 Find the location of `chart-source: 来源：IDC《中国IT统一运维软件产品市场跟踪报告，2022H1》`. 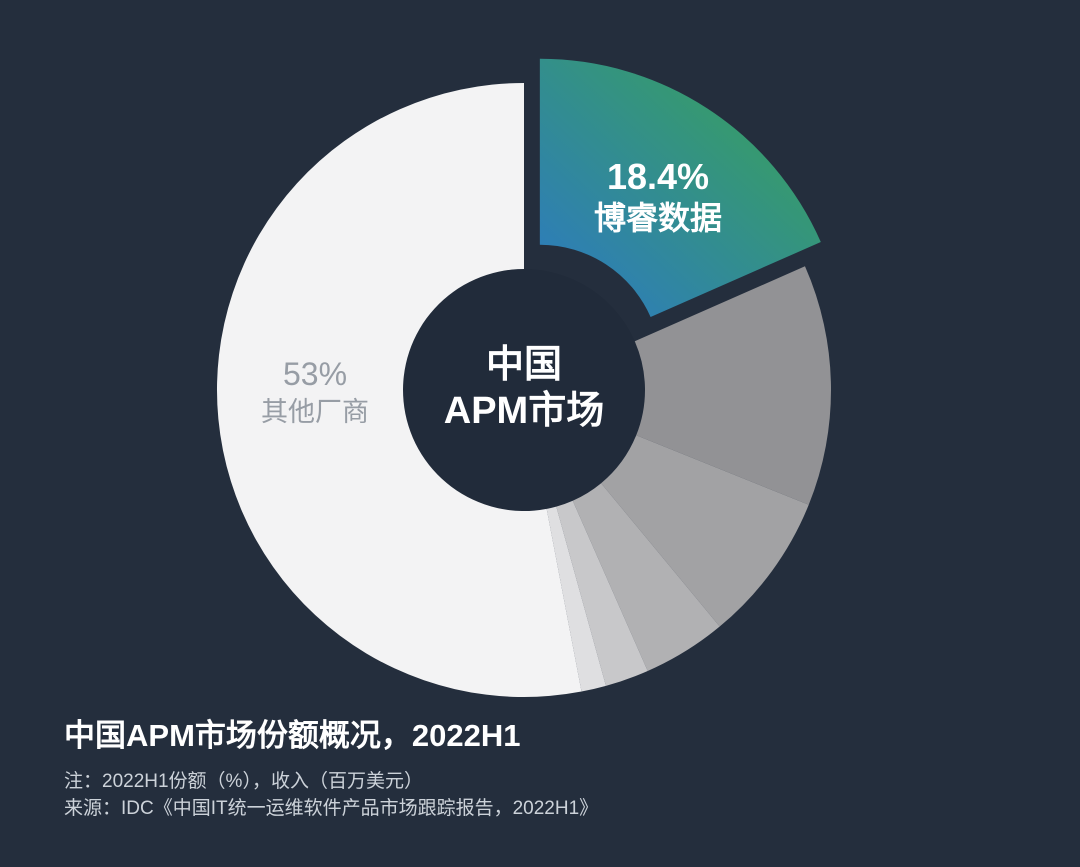

chart-source: 来源：IDC《中国IT统一运维软件产品市场跟踪报告，2022H1》 is located at coordinates (331, 808).